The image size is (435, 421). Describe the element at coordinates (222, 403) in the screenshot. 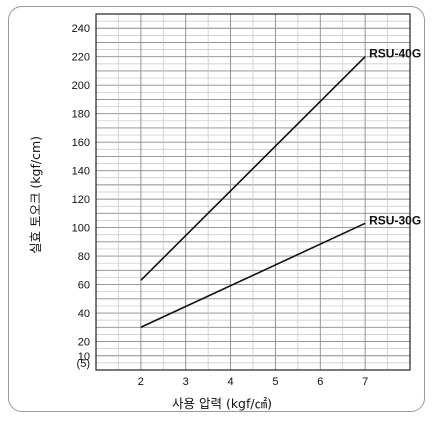

I see `x-axis-label: 사용 압력 (kgf/㎠)` at that location.